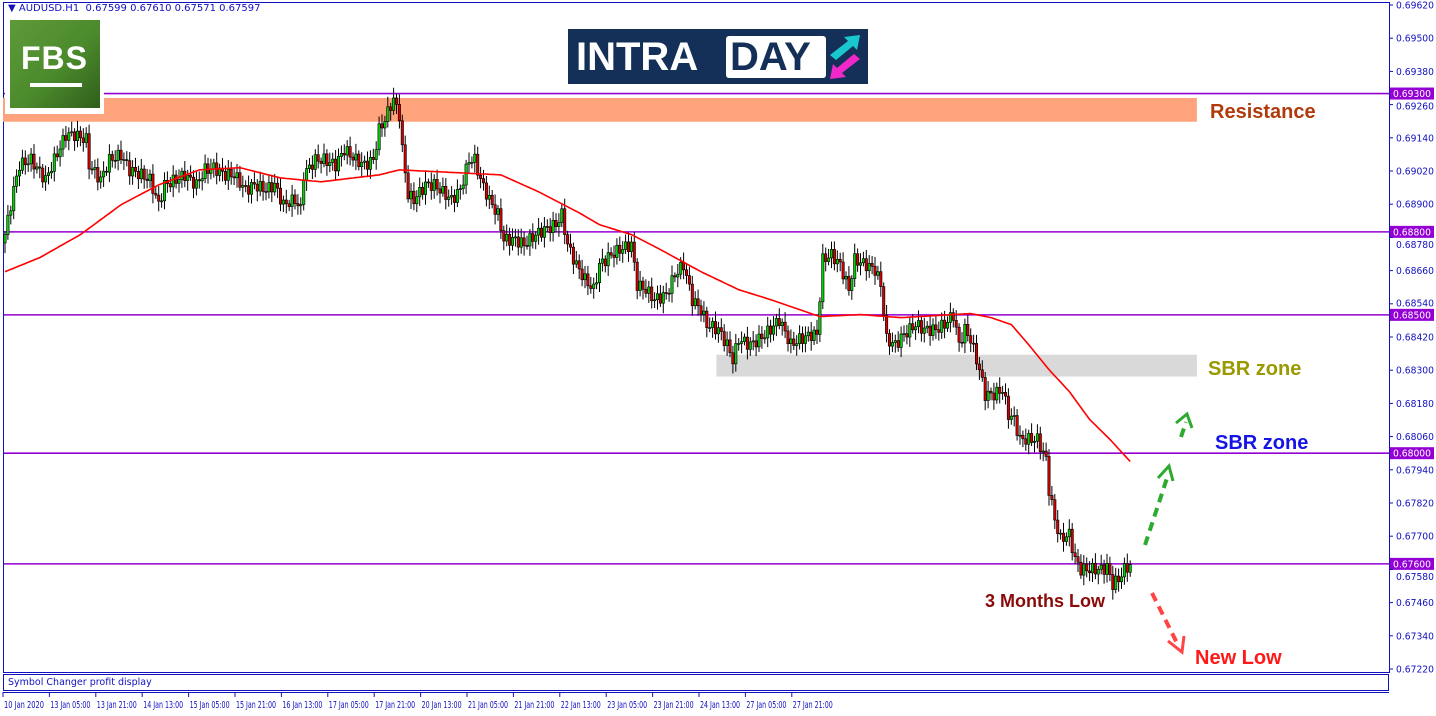  I want to click on y-tick-label: 0.67220, so click(1415, 670).